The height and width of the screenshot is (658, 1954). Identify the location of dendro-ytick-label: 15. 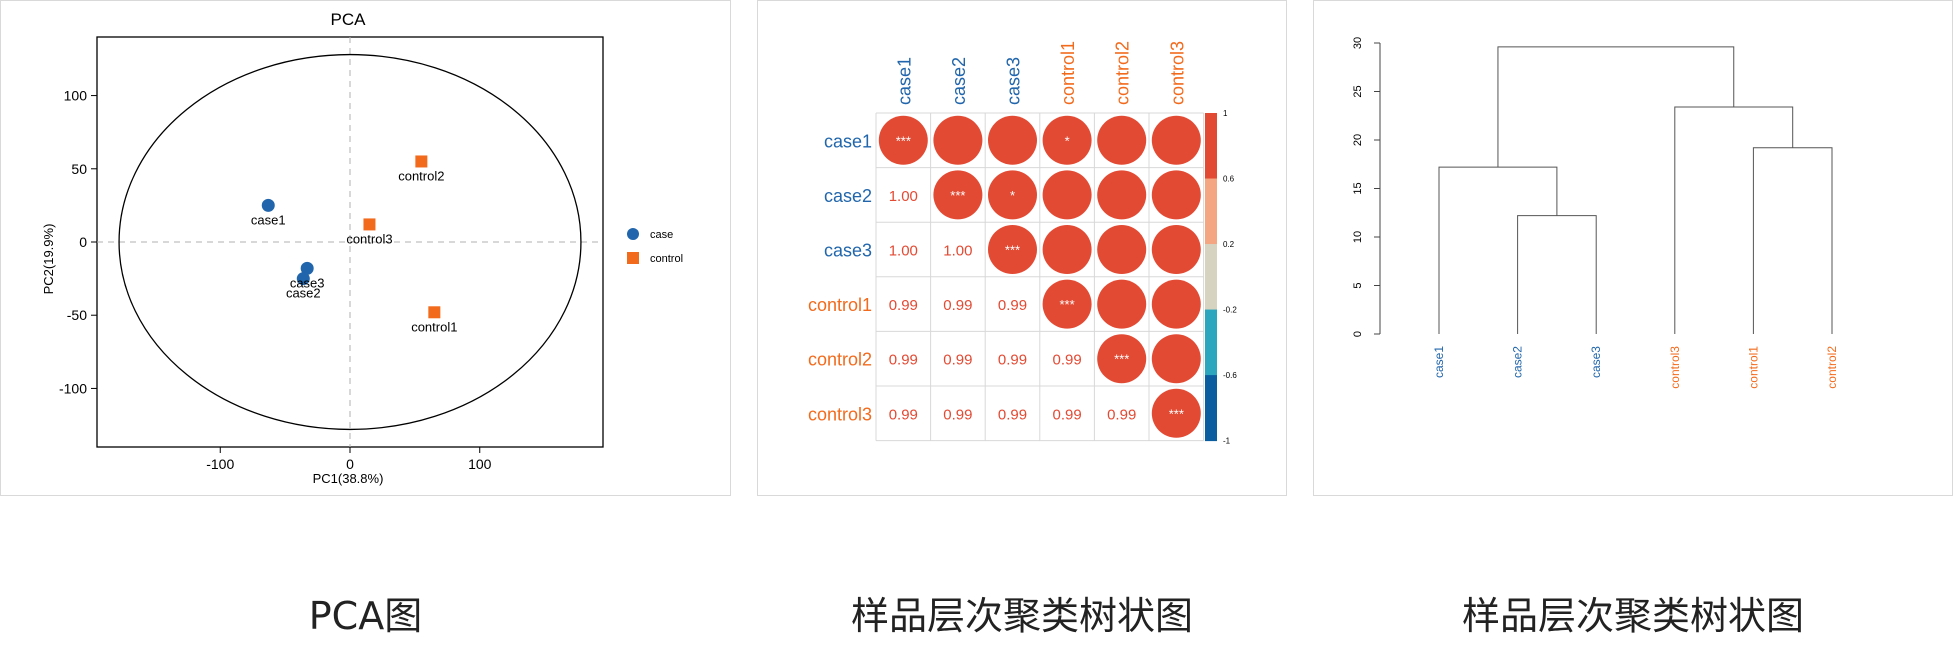
(1358, 188).